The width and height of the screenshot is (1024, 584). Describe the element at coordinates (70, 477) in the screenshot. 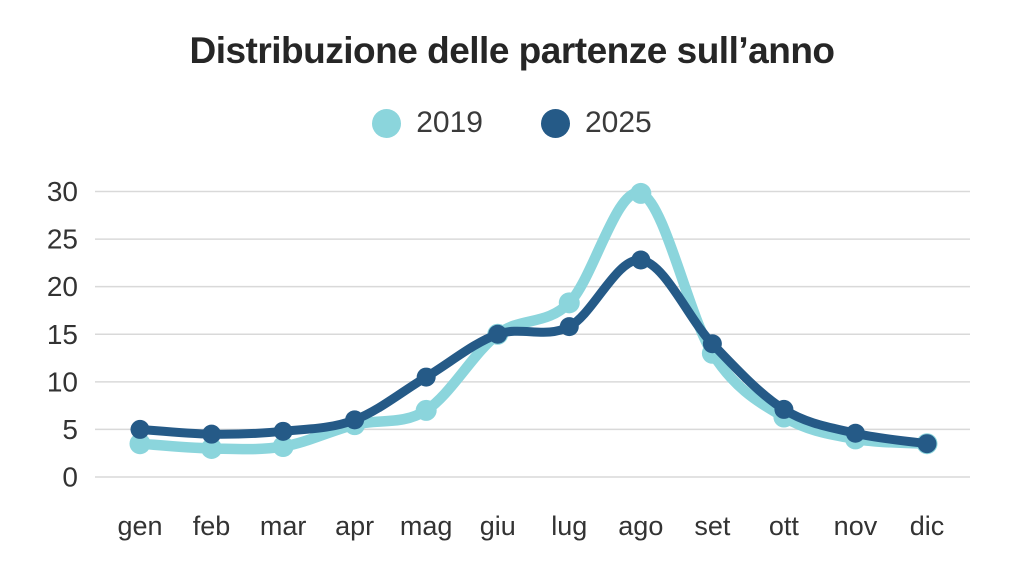

I see `y-tick-label: 0` at that location.